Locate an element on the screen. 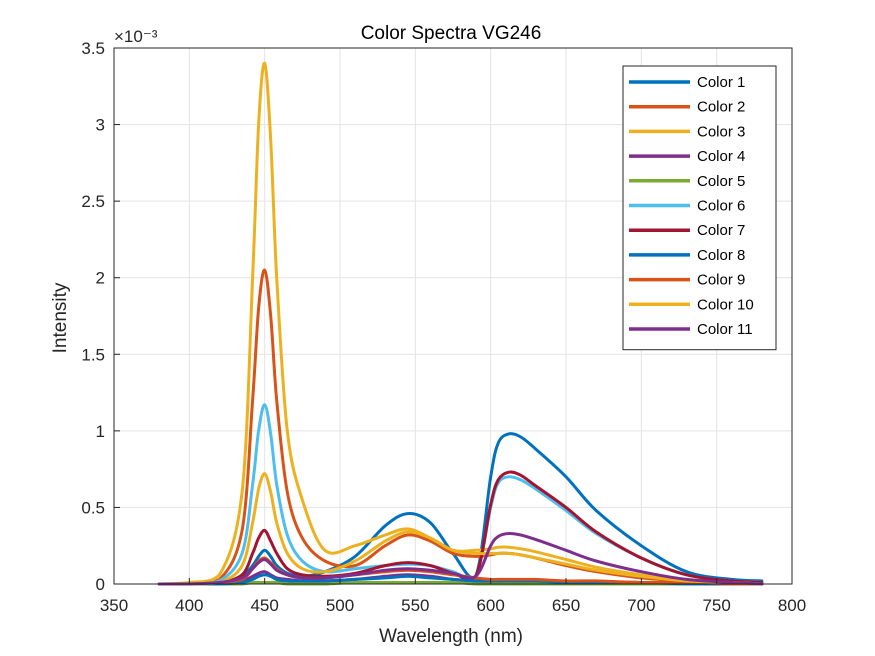  legend-label: Color 10 is located at coordinates (725, 304).